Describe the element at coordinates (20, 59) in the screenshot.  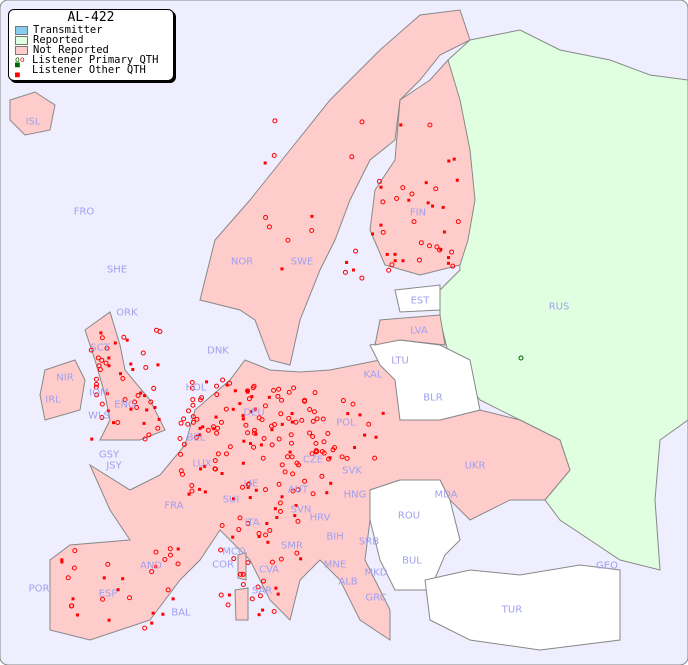
I see `circle-marker-icon: oo` at that location.